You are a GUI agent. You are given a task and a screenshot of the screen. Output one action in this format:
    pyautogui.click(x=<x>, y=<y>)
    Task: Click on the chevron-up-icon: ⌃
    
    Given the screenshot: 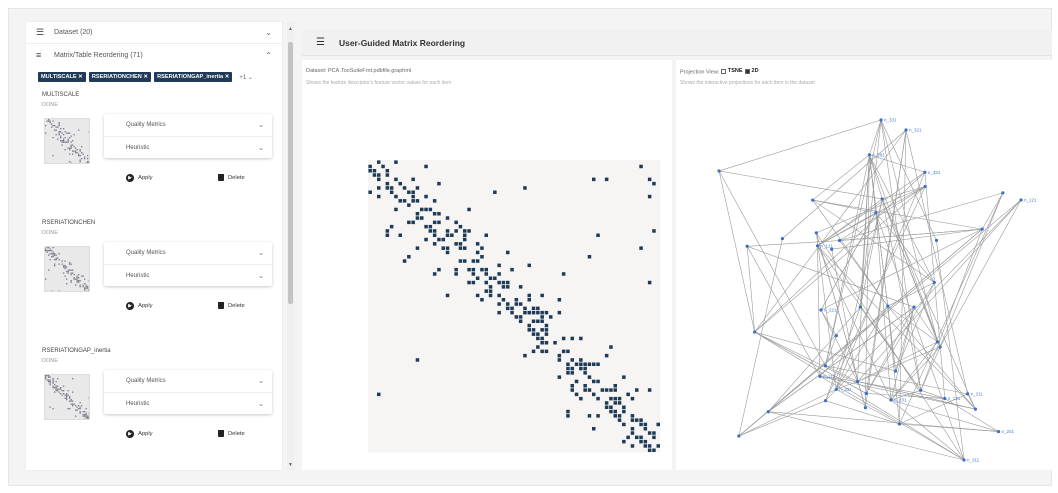 What is the action you would take?
    pyautogui.click(x=268, y=55)
    